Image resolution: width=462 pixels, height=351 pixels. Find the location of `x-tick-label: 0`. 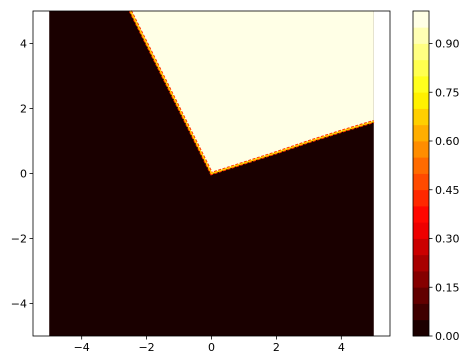

x-tick-label: 0 is located at coordinates (211, 346).